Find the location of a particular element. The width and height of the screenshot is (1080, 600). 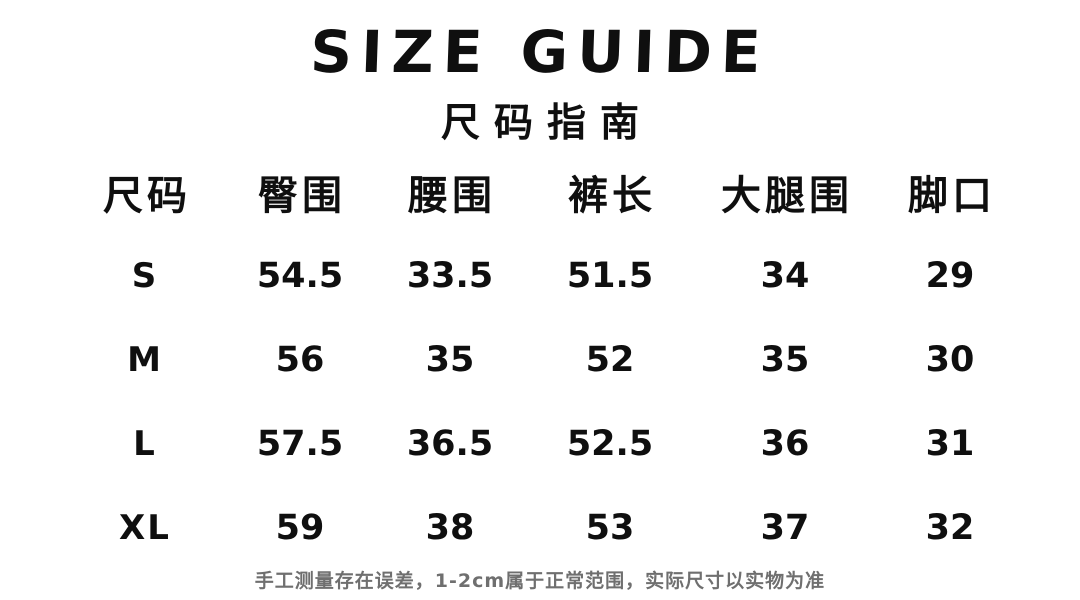

table-header-row: 尺码 臀围 腰围 裤长 大腿围 脚口 is located at coordinates (545, 192).